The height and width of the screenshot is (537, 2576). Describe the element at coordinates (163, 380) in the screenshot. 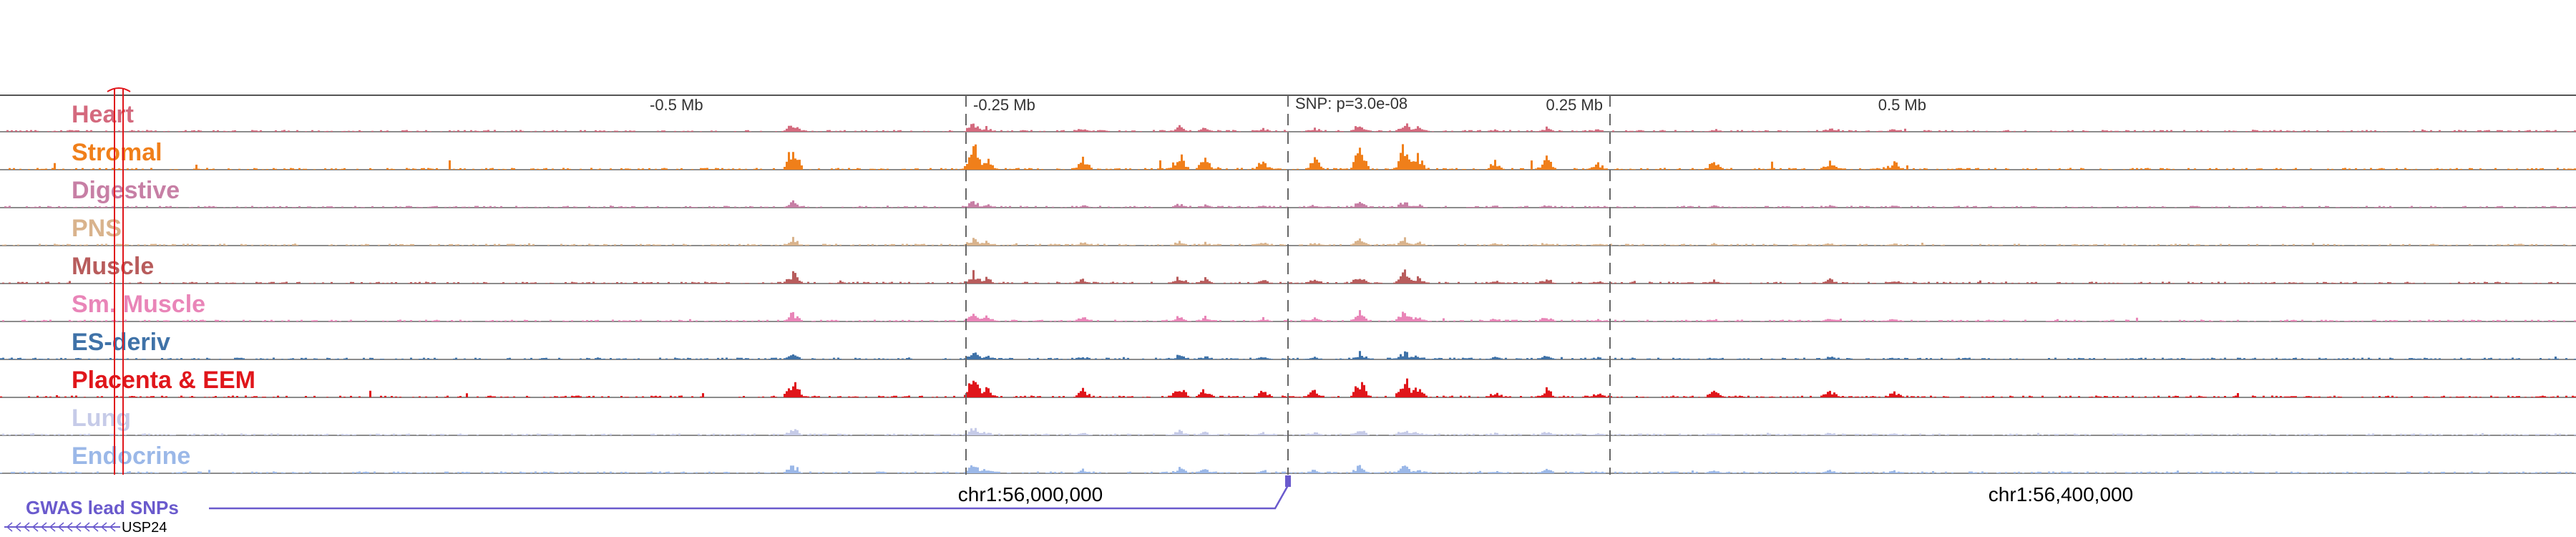

I see `track-label: Placenta & EEM` at that location.